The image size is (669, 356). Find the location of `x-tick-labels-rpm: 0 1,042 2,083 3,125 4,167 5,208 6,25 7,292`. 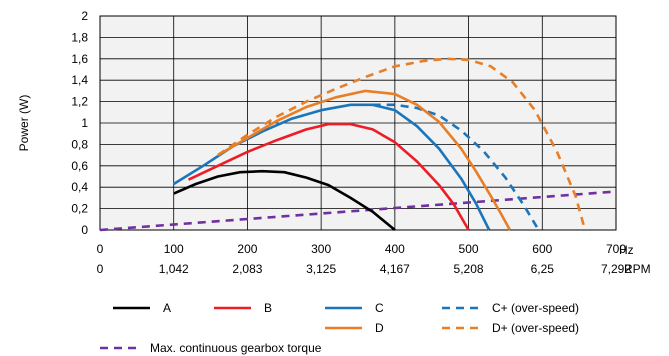

x-tick-labels-rpm: 0 1,042 2,083 3,125 4,167 5,208 6,25 7,292 is located at coordinates (364, 269).